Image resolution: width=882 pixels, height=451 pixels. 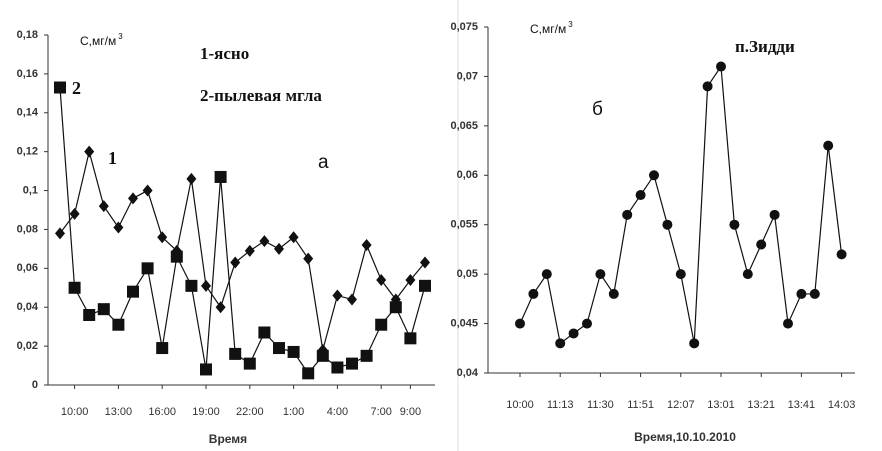 I want to click on note: 1-ясно, so click(x=224, y=53).